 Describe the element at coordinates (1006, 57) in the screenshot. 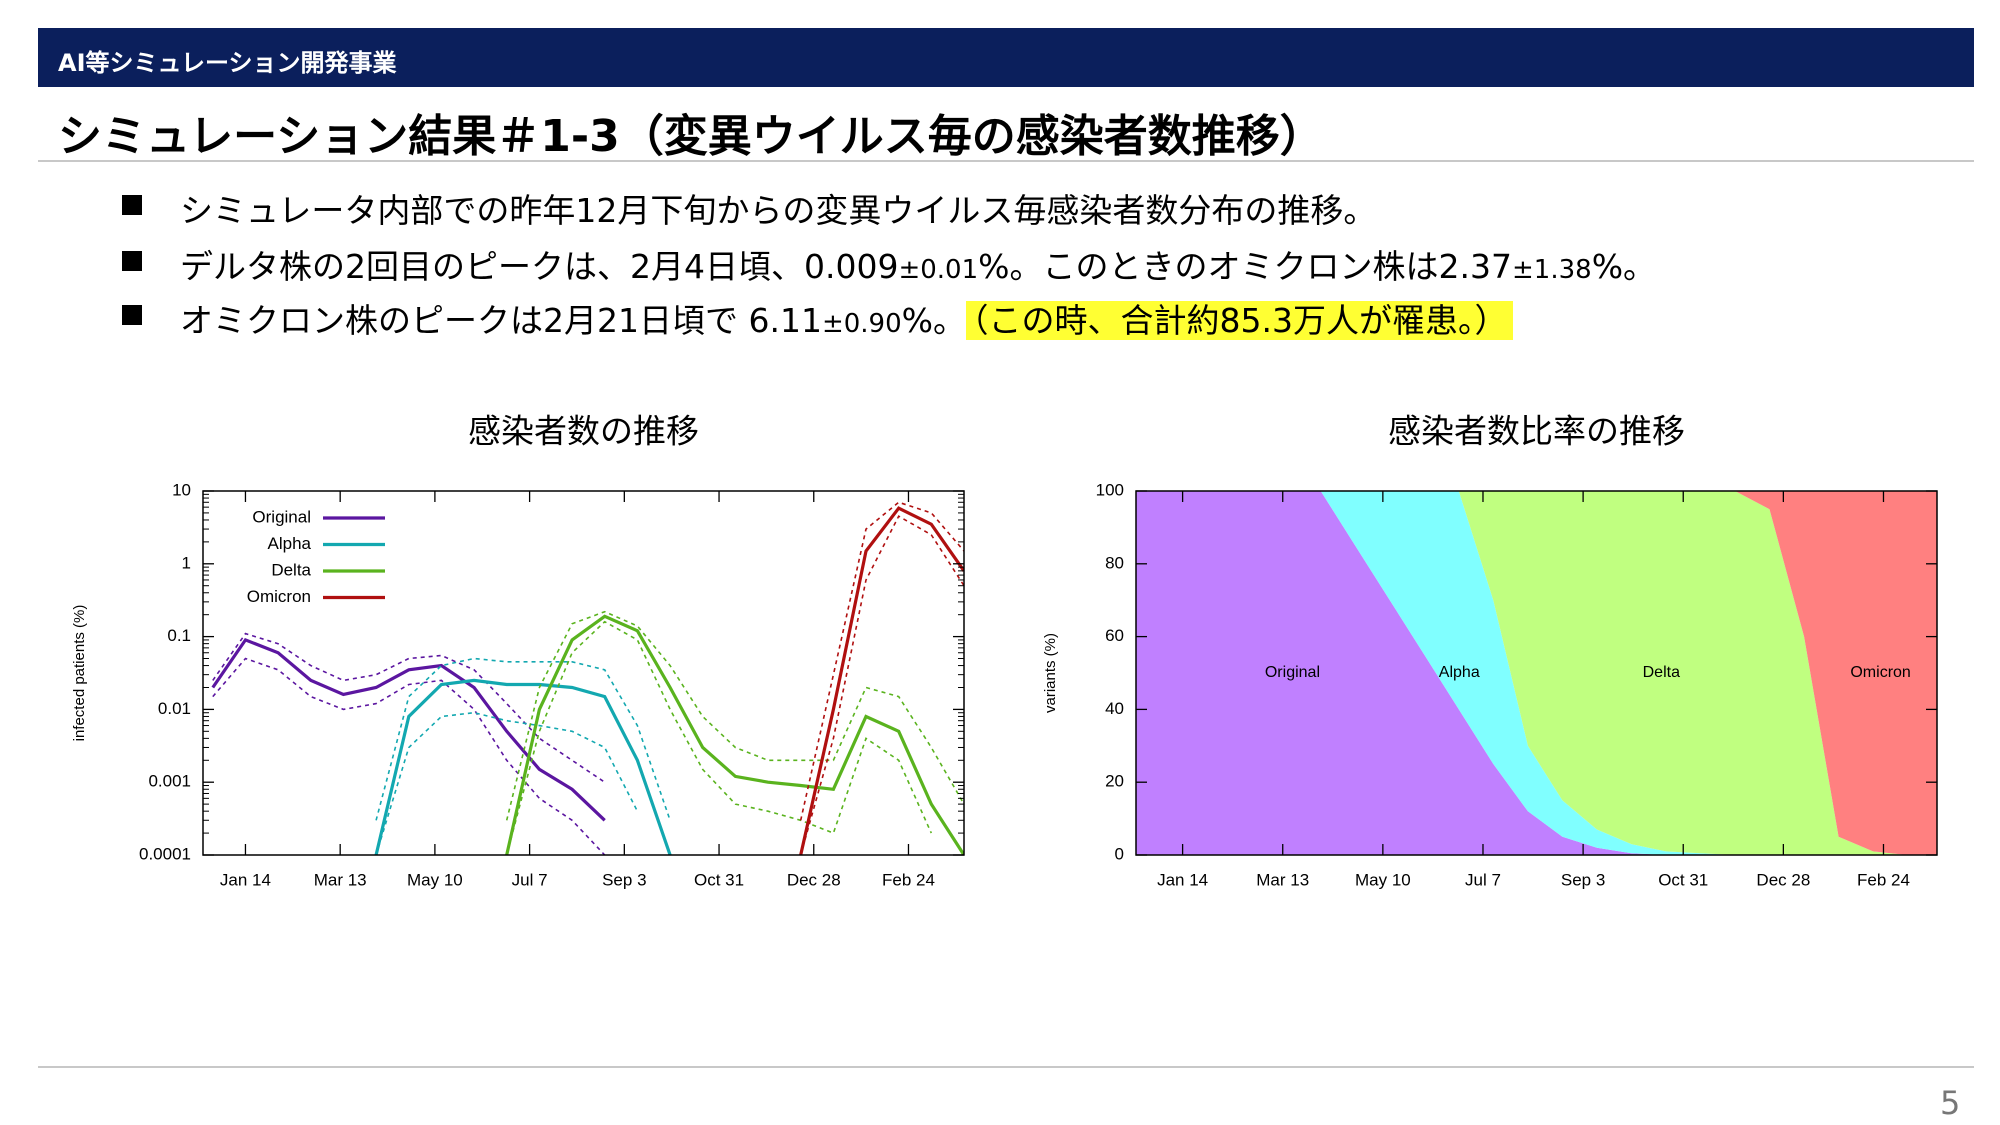

I see `header-bar` at that location.